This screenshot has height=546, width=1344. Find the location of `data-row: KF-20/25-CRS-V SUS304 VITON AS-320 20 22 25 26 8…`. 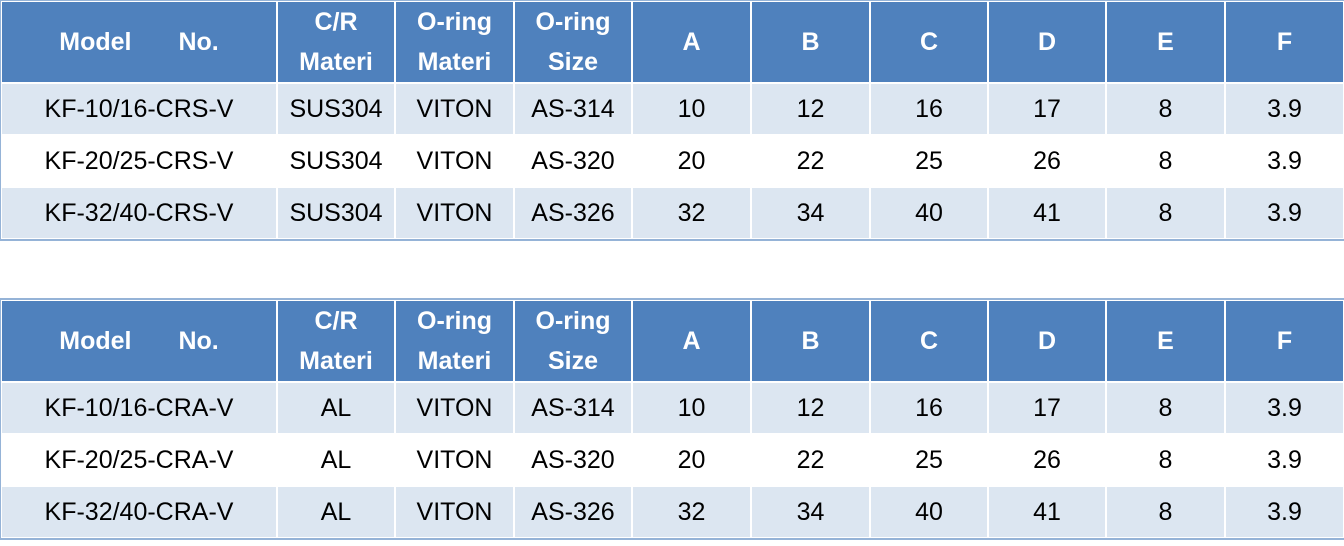

data-row: KF-20/25-CRS-V SUS304 VITON AS-320 20 22 25 26 8… is located at coordinates (672, 161).